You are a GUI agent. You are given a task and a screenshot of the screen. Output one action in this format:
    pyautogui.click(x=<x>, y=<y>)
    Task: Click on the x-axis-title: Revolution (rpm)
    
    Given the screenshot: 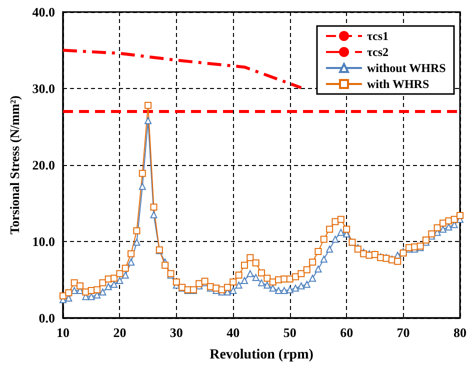 What is the action you would take?
    pyautogui.click(x=262, y=355)
    